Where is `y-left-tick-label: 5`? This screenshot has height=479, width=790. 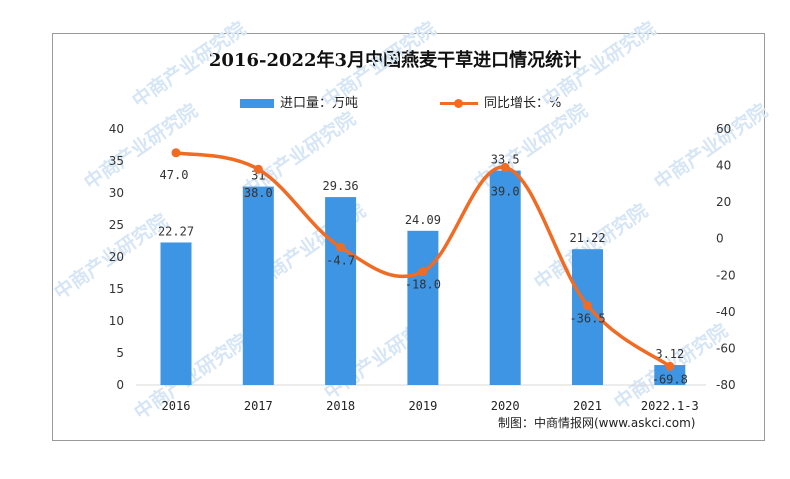
y-left-tick-label: 5 is located at coordinates (120, 353).